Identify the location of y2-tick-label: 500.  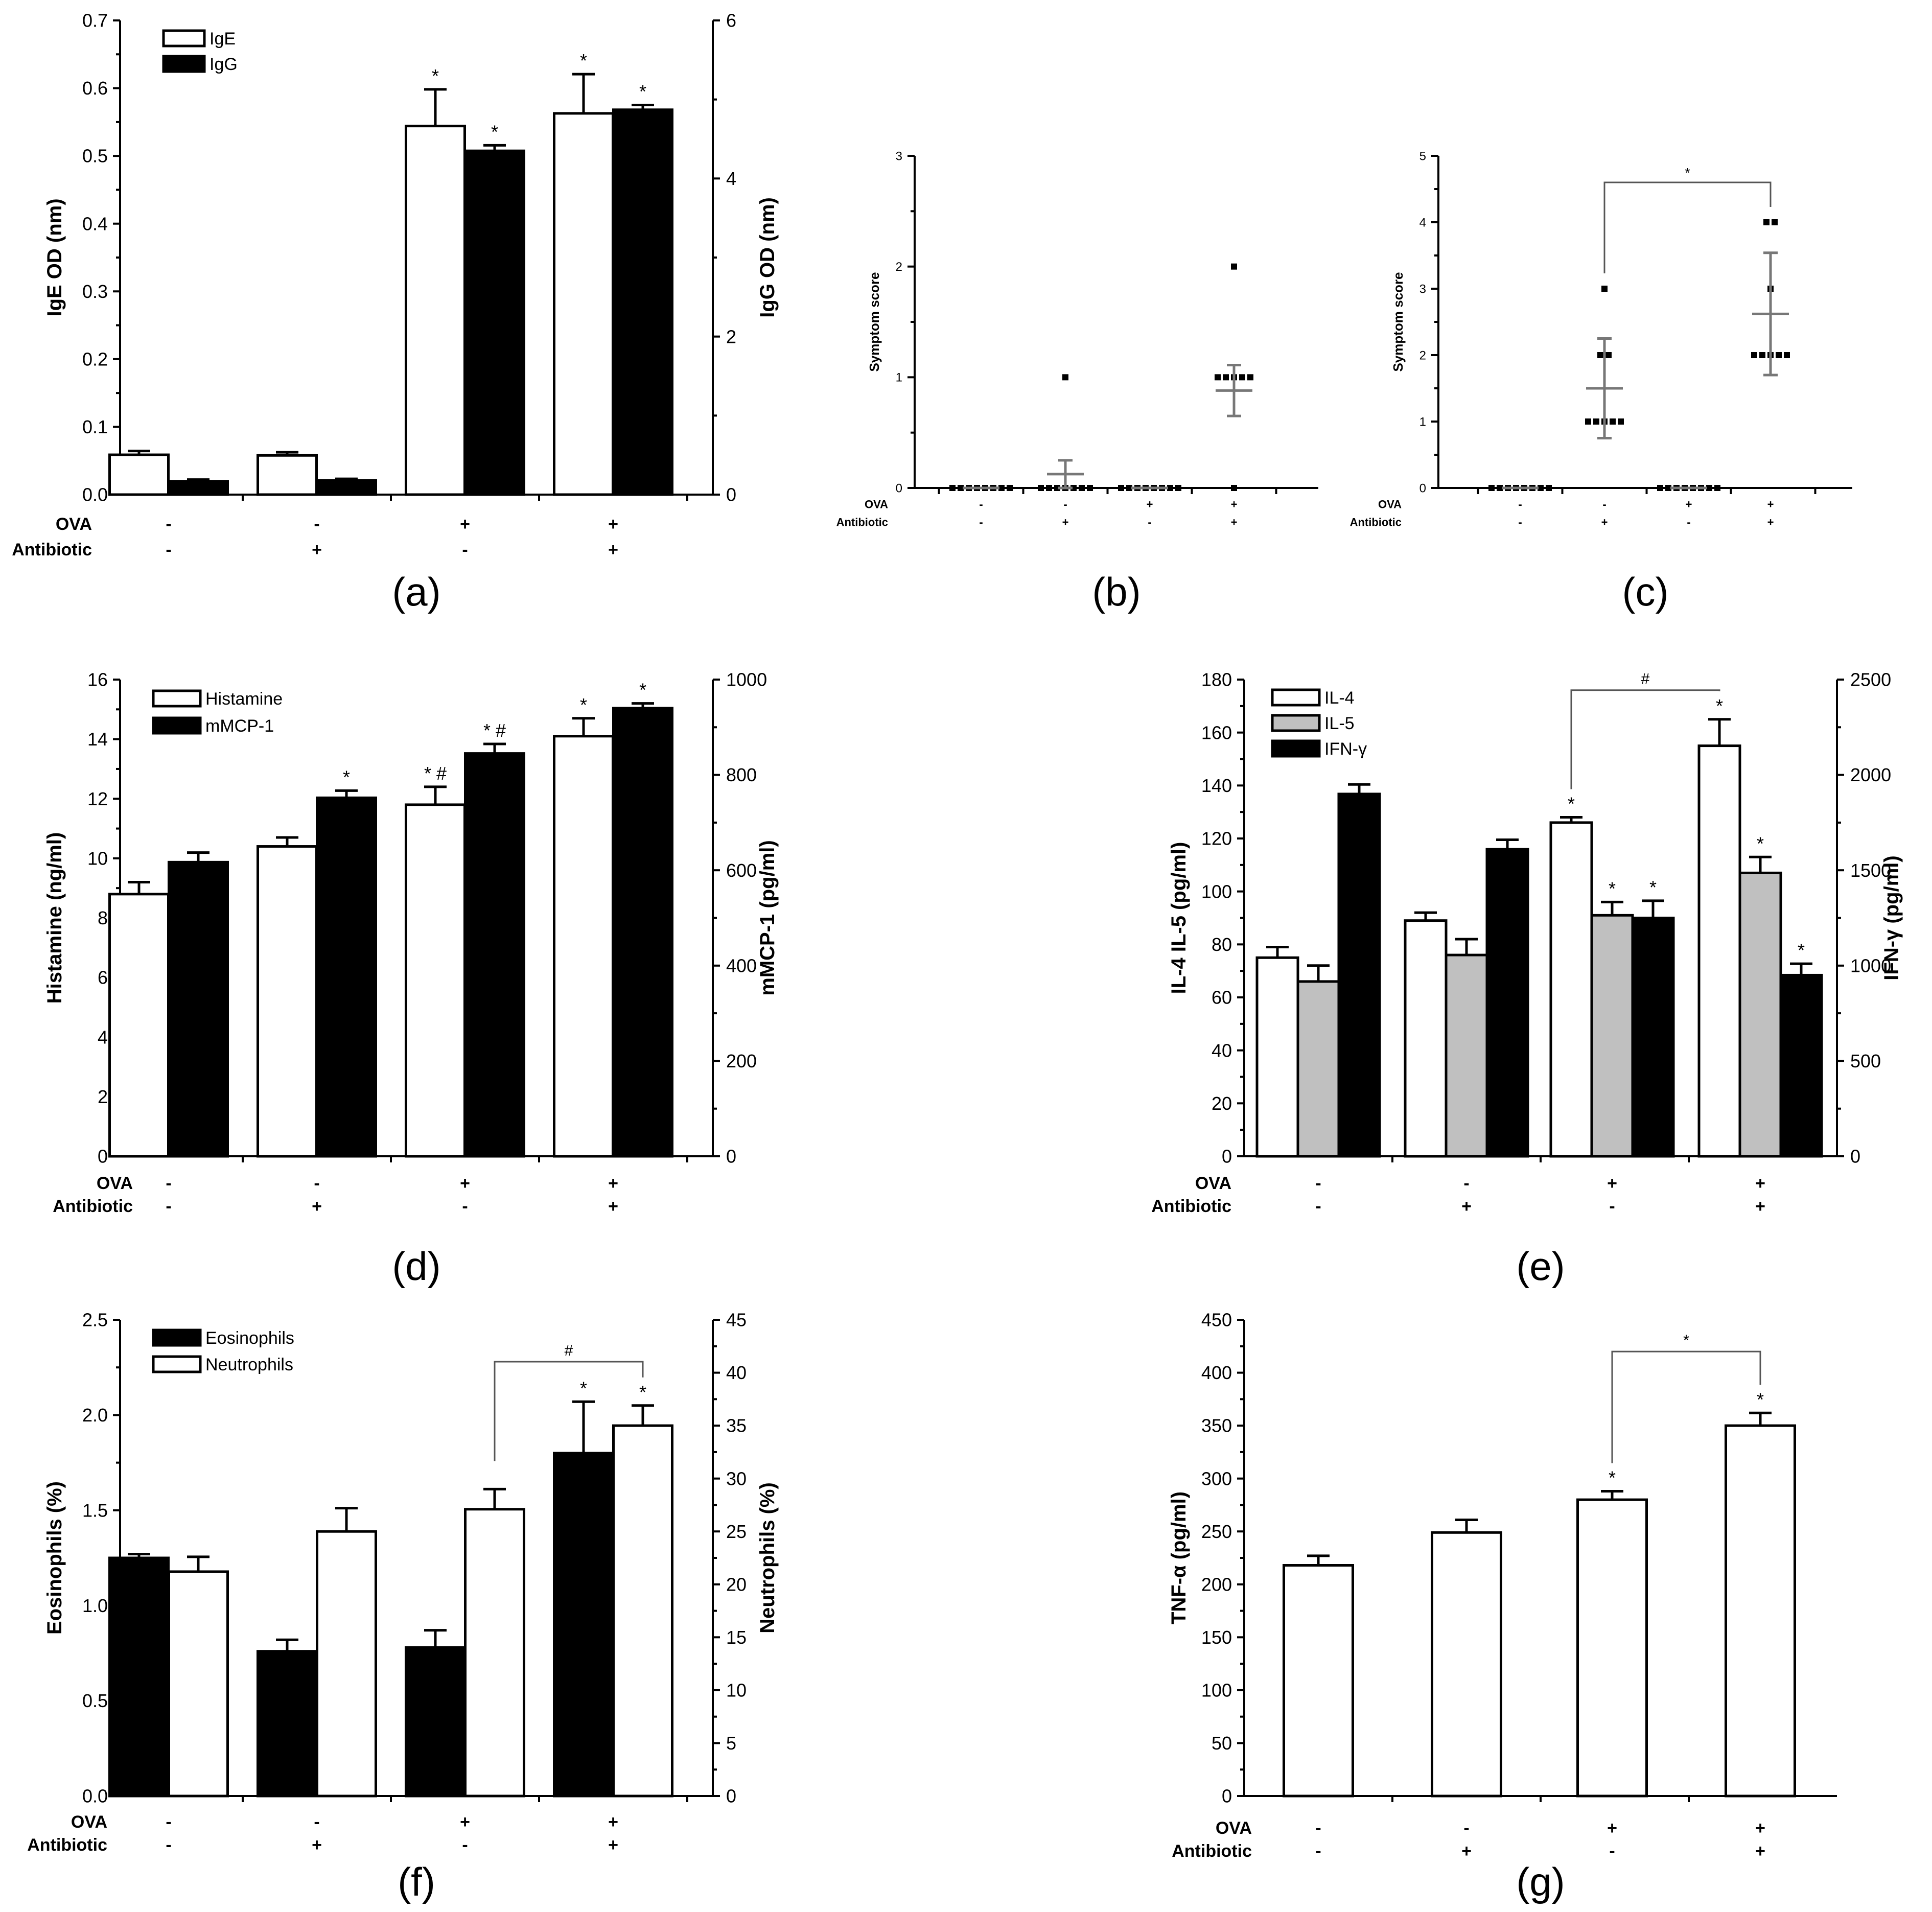
(1865, 1061).